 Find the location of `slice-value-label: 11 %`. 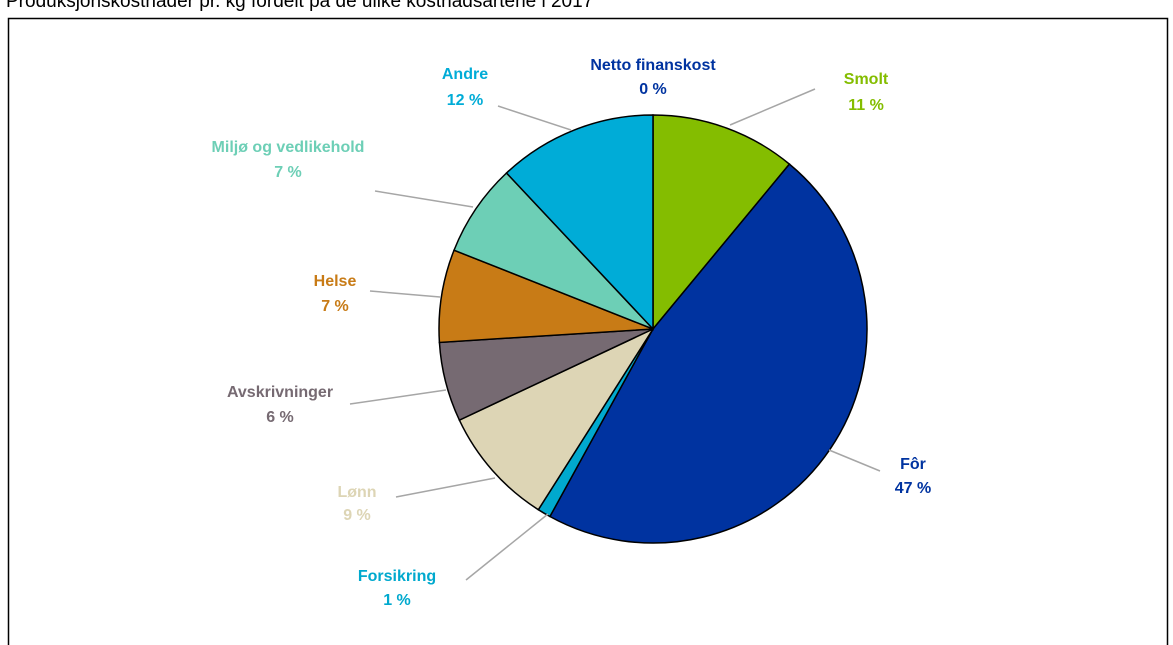

slice-value-label: 11 % is located at coordinates (866, 105).